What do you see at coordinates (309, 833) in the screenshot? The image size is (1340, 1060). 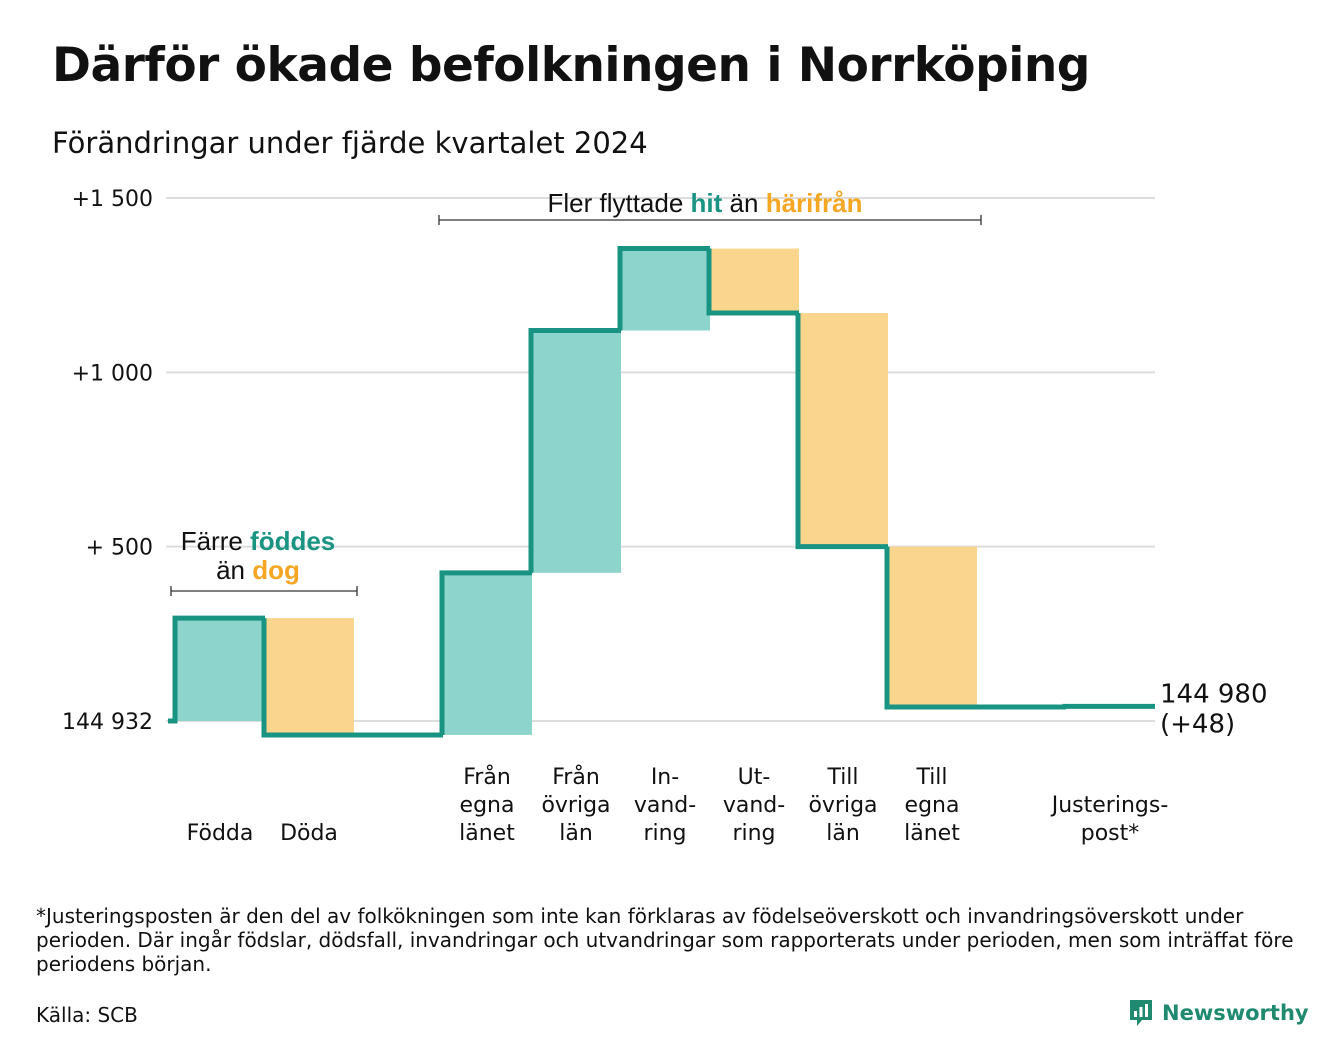 I see `category-label: Döda` at bounding box center [309, 833].